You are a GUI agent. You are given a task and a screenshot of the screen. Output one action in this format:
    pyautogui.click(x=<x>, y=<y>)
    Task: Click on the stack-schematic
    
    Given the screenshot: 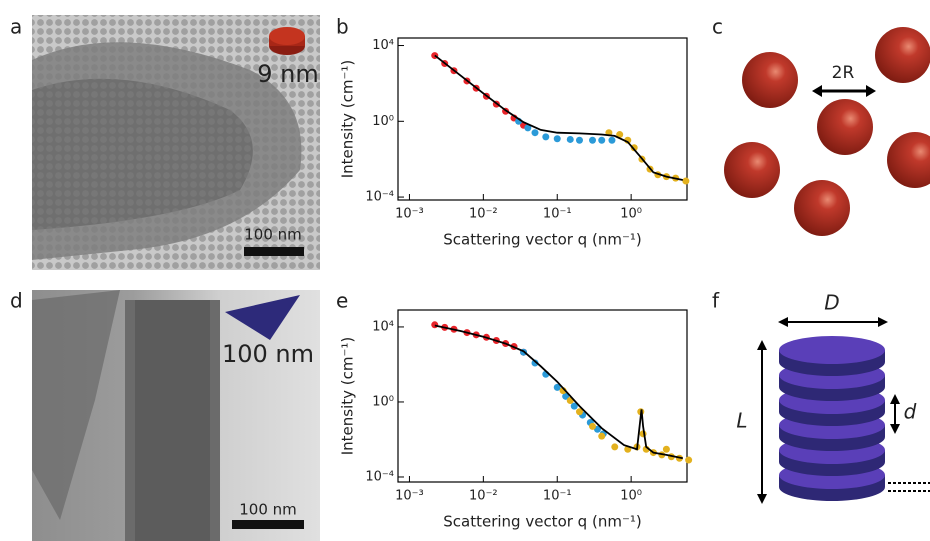 What is the action you would take?
    pyautogui.click(x=843, y=410)
    